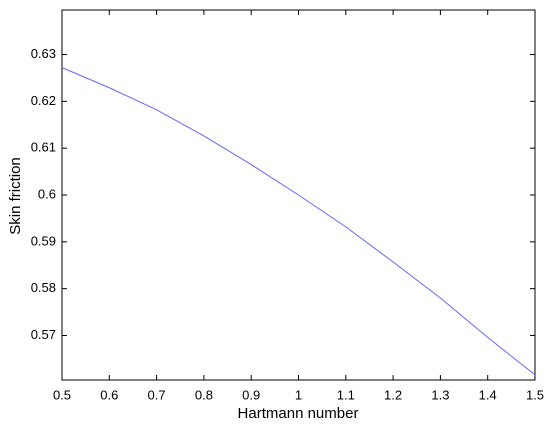  I want to click on x-tick-label: 1.1, so click(346, 394).